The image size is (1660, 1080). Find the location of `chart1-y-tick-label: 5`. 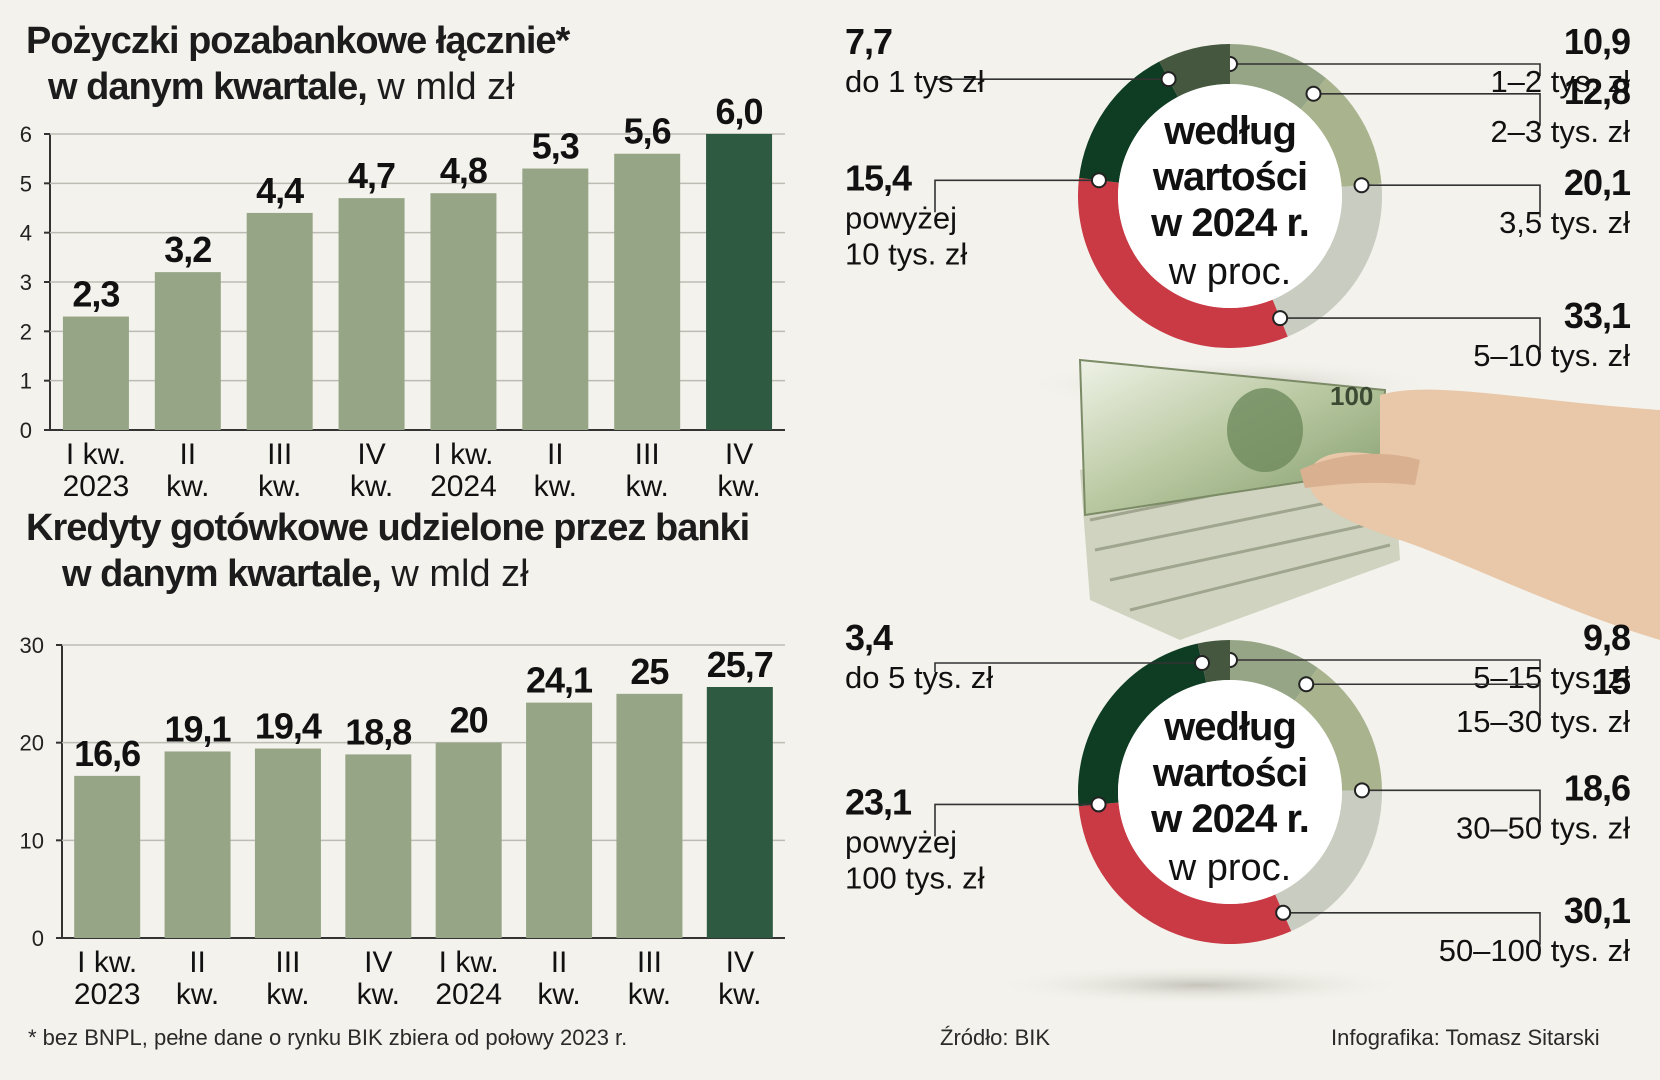

chart1-y-tick-label: 5 is located at coordinates (26, 183).